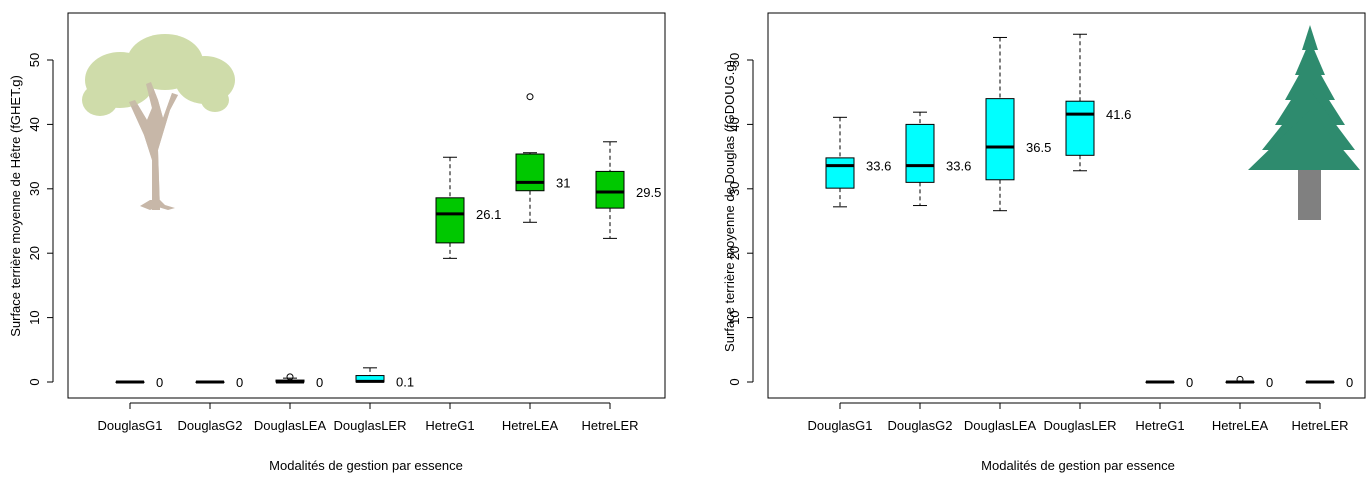 Image resolution: width=1370 pixels, height=480 pixels. I want to click on box-DouglasG1: 33.6, so click(858, 162).